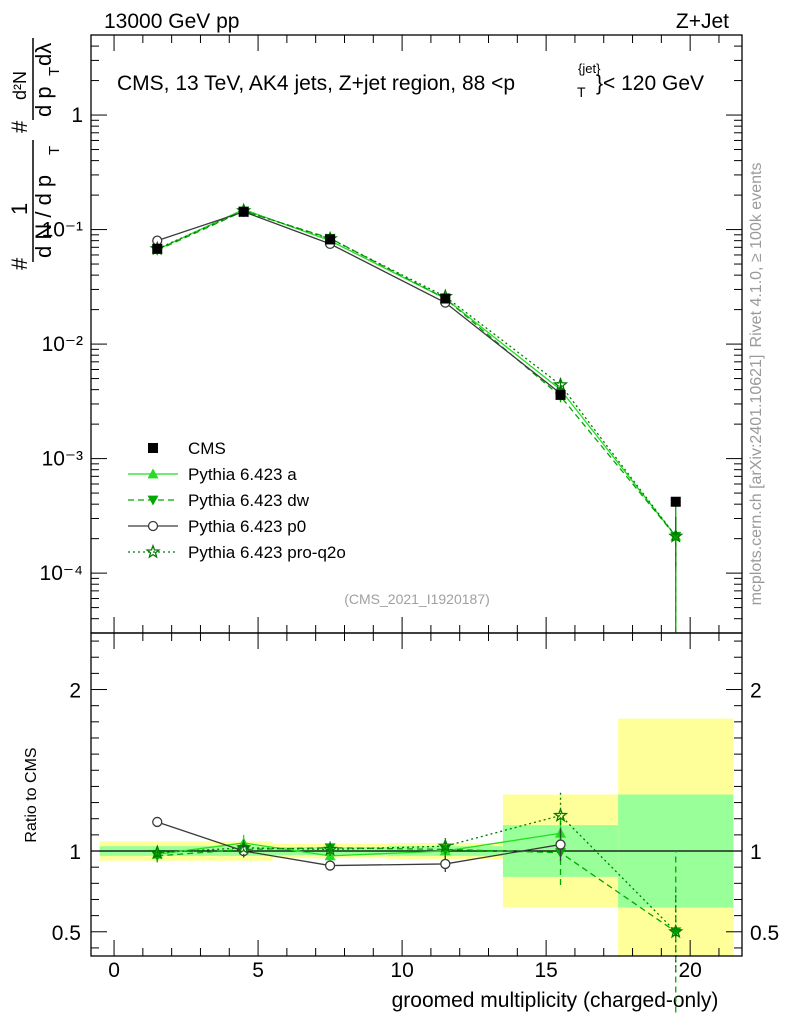 This screenshot has width=786, height=1029. Describe the element at coordinates (75, 852) in the screenshot. I see `ratio-y-tick-label: 1` at that location.